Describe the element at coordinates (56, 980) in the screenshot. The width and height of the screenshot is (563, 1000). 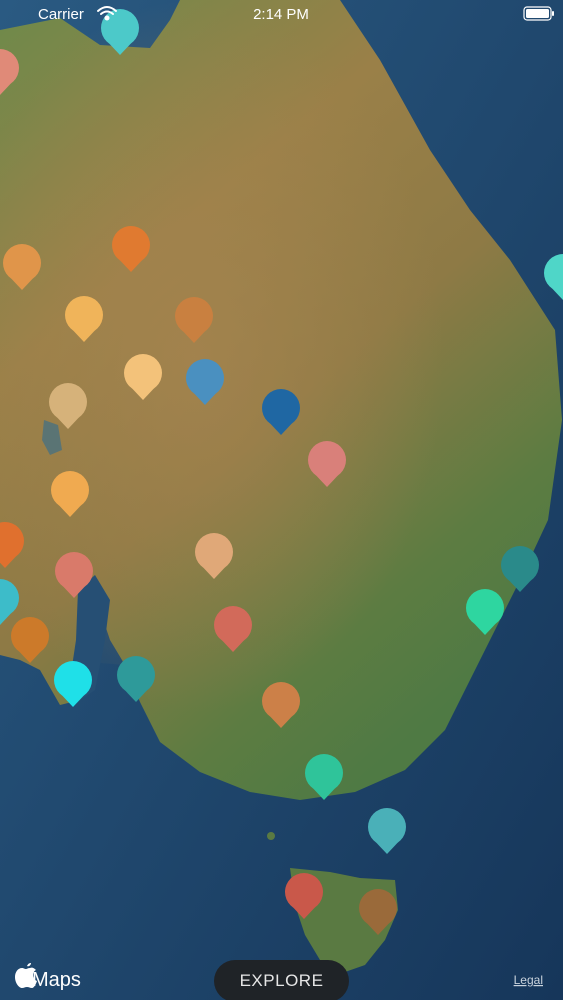
I see `maps-brand: Maps` at that location.